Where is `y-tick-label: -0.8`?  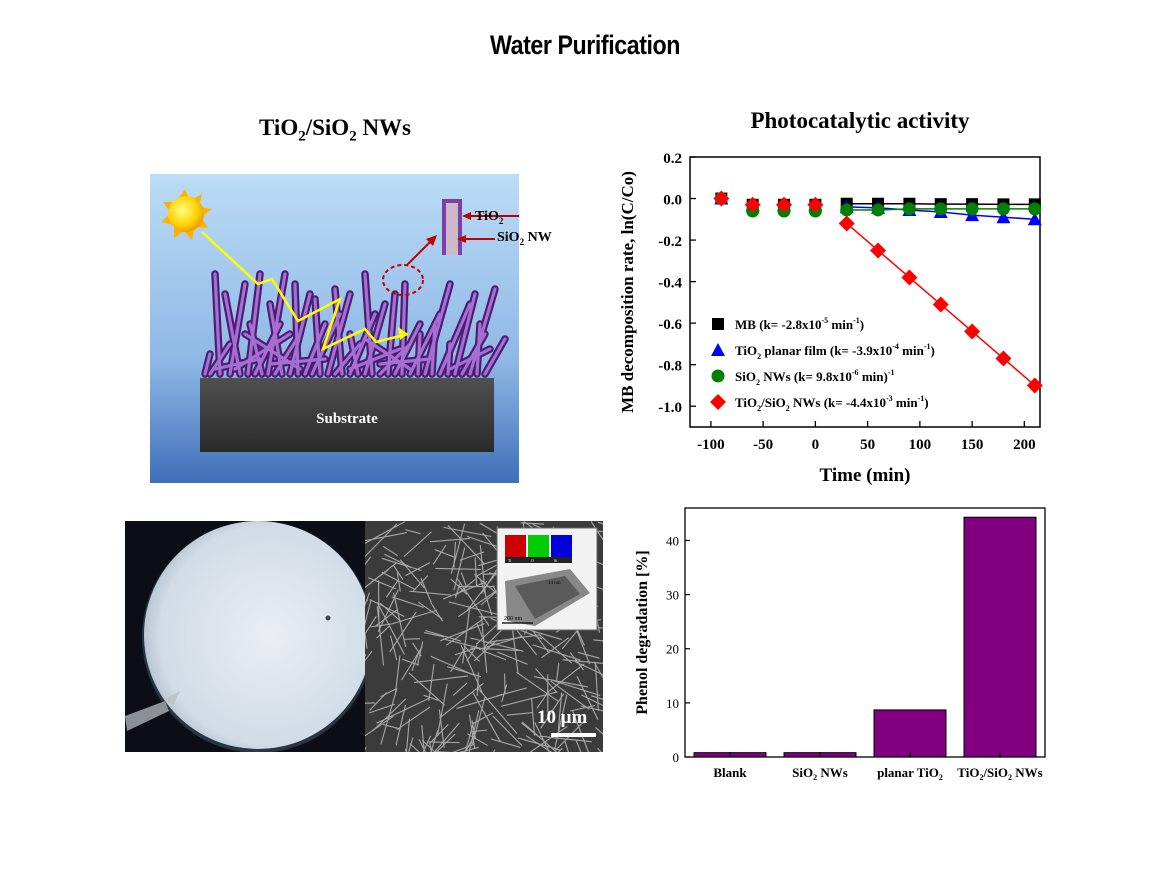
y-tick-label: -0.8 is located at coordinates (670, 367).